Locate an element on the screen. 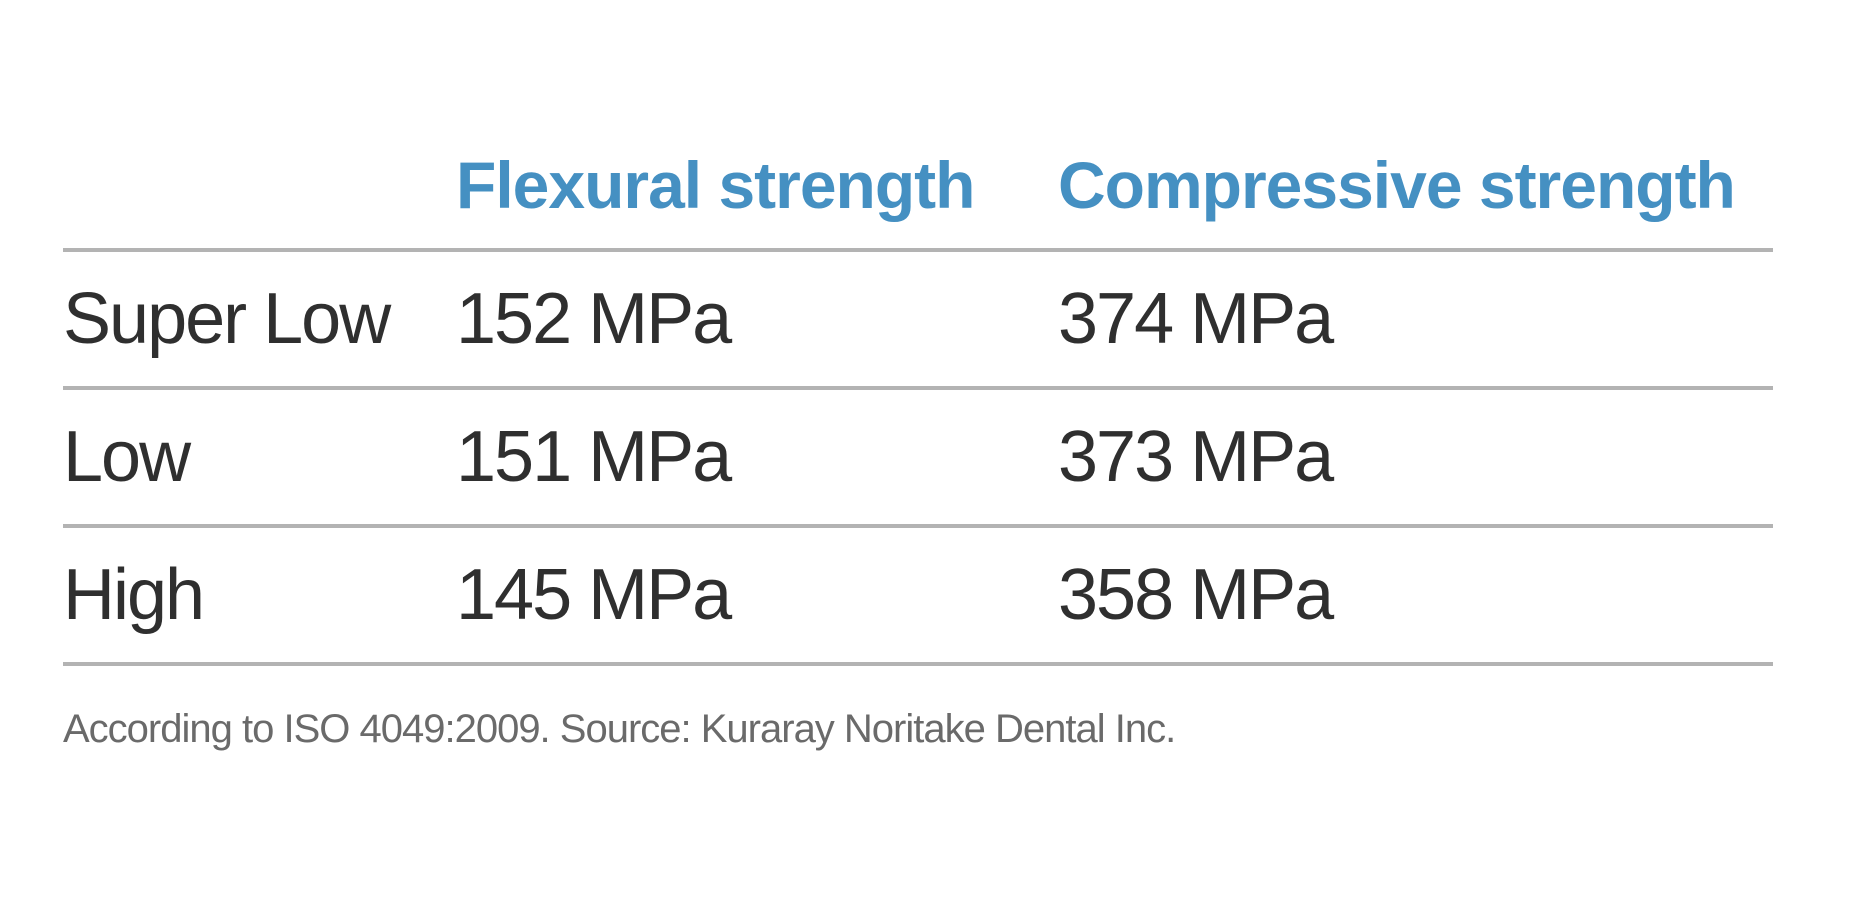 This screenshot has width=1858, height=900. table-row: Super Low 152 MPa 374 MPa is located at coordinates (918, 321).